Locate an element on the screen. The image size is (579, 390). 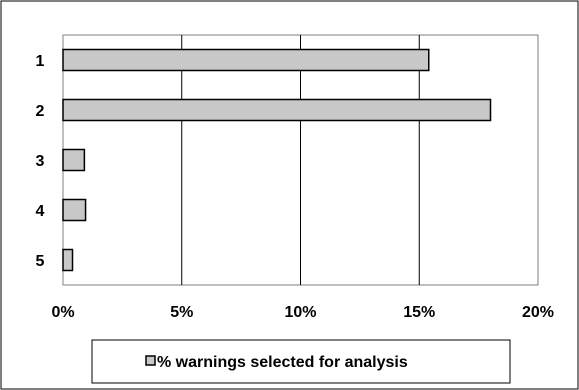
y-tick-label-2: 2 is located at coordinates (40, 111).